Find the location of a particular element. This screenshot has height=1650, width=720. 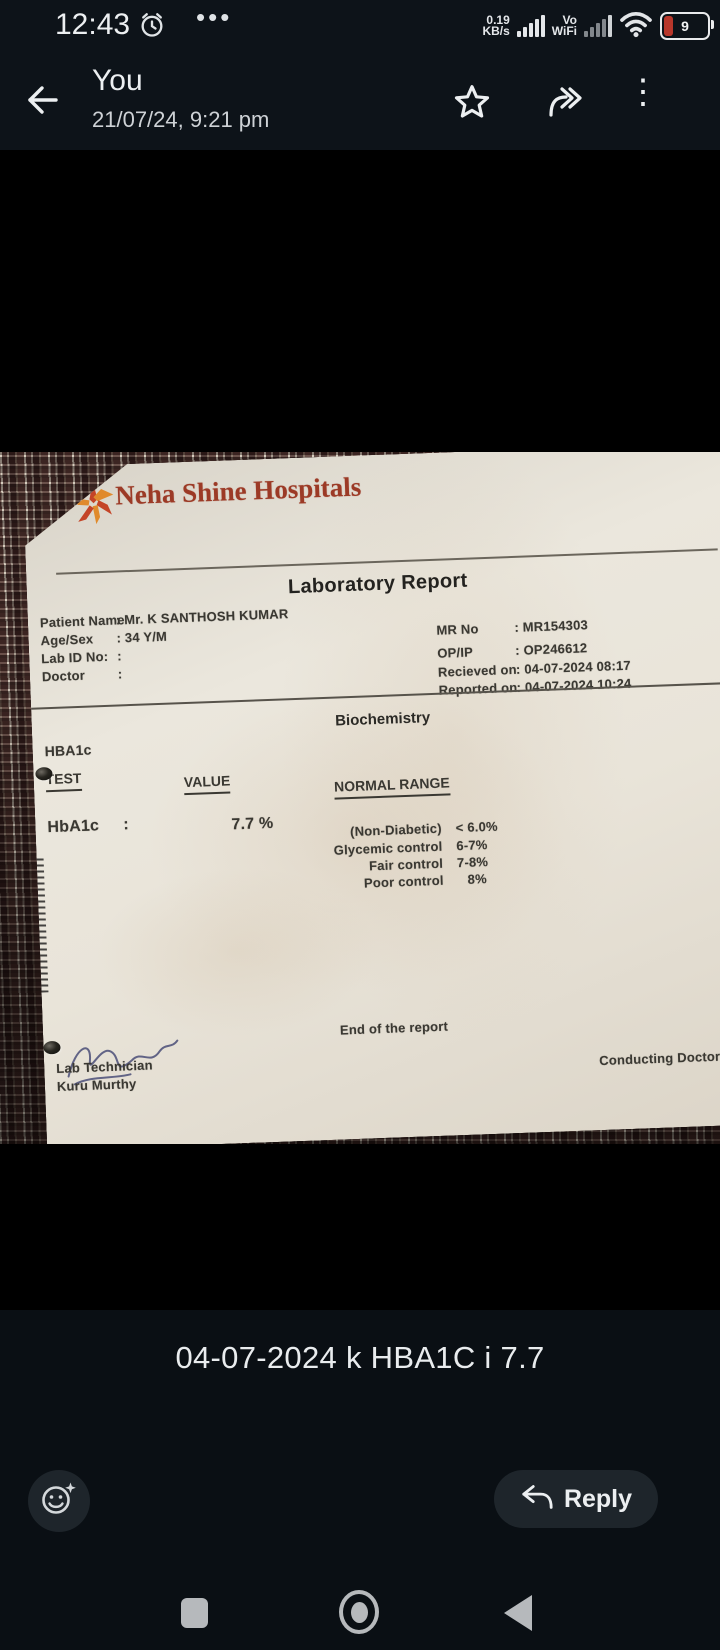

navigation-bar is located at coordinates (360, 1614).